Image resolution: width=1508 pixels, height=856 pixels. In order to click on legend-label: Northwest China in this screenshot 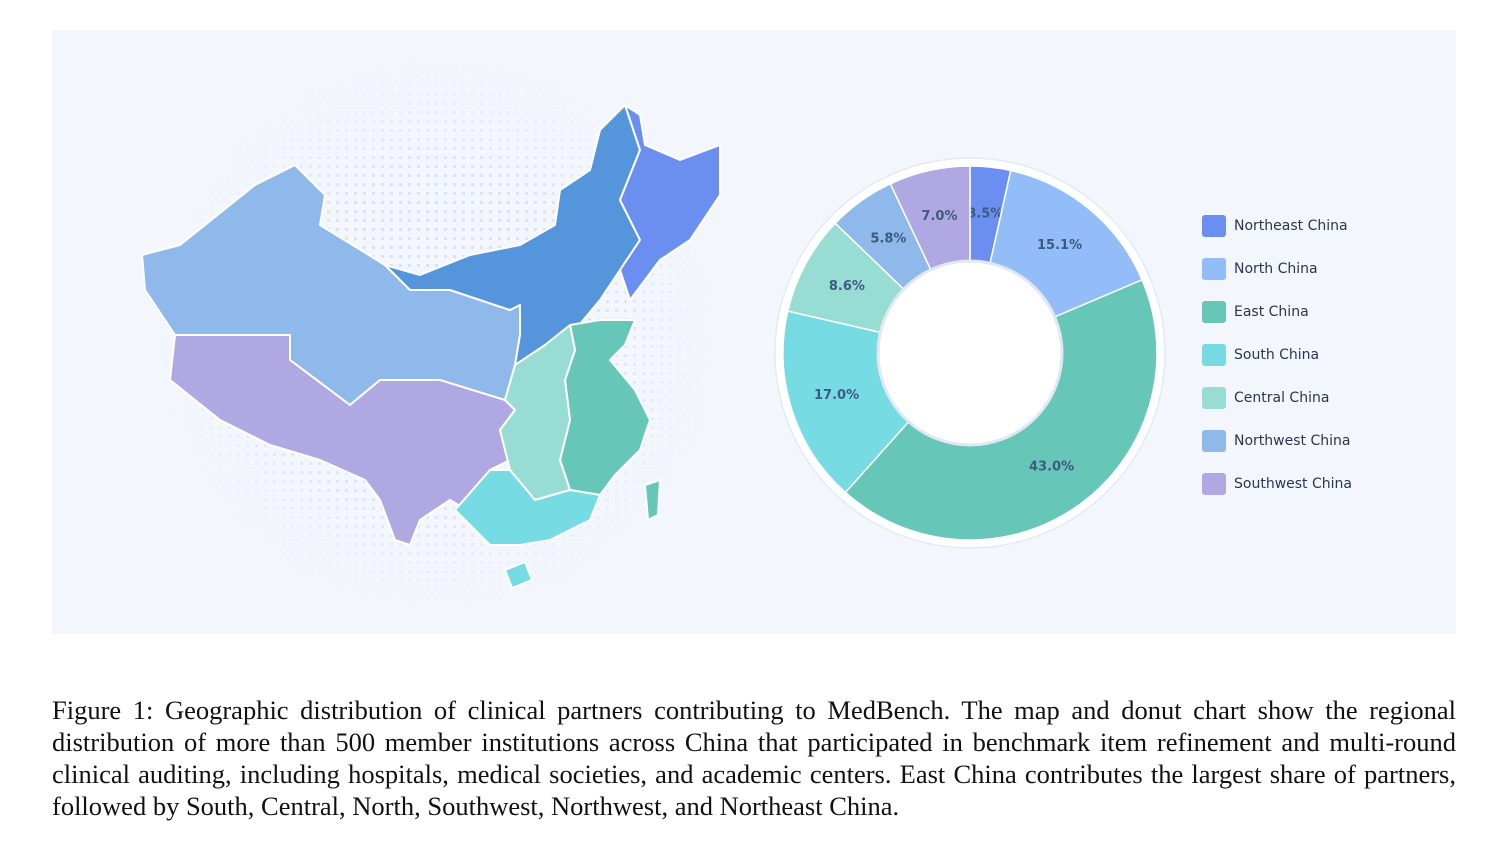, I will do `click(1292, 441)`.